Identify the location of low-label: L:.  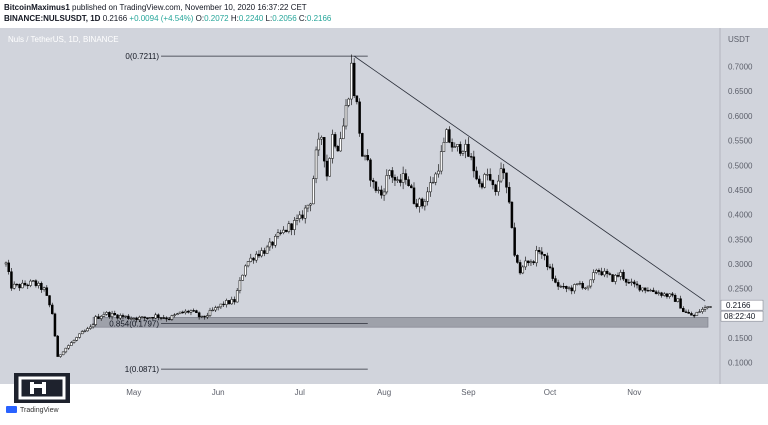
(269, 18).